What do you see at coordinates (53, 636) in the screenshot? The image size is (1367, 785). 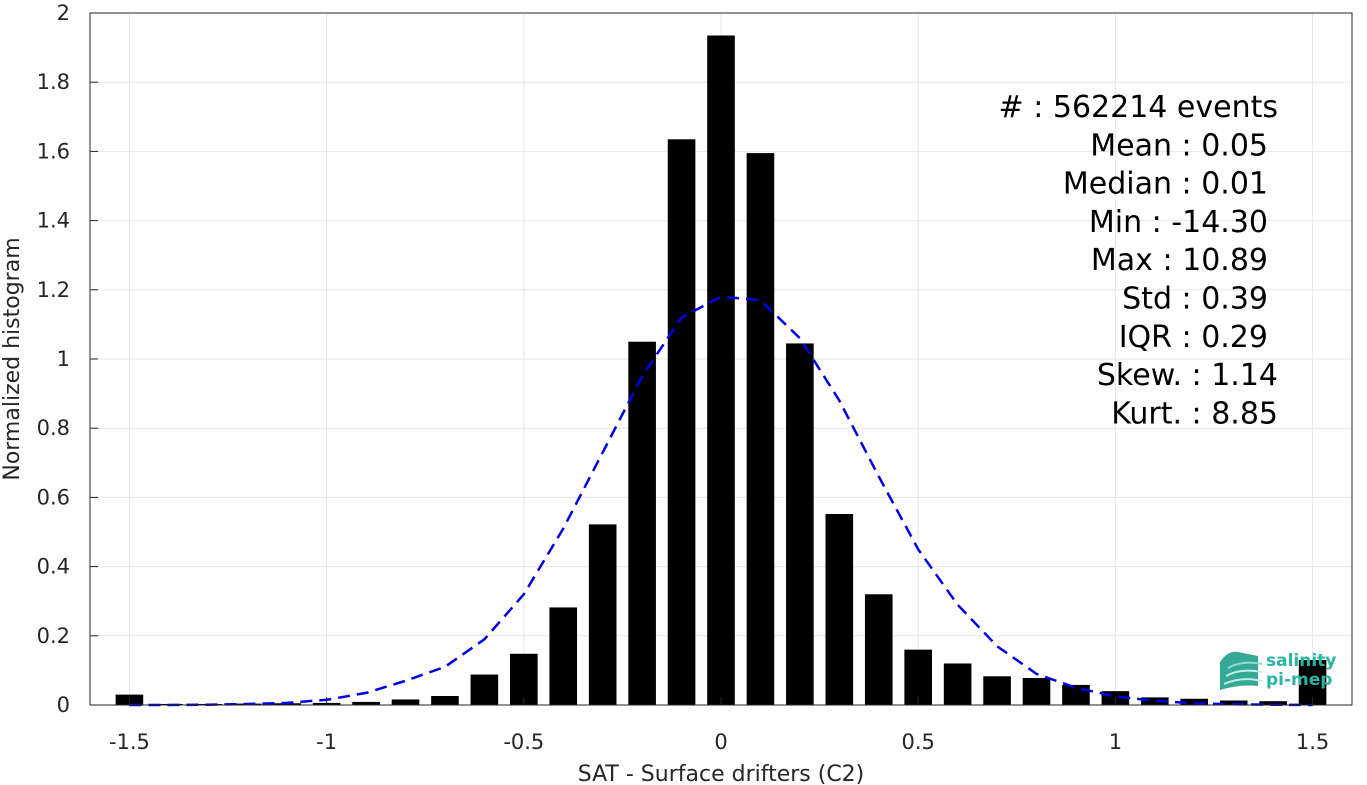 I see `y-tick-label: 0.2` at bounding box center [53, 636].